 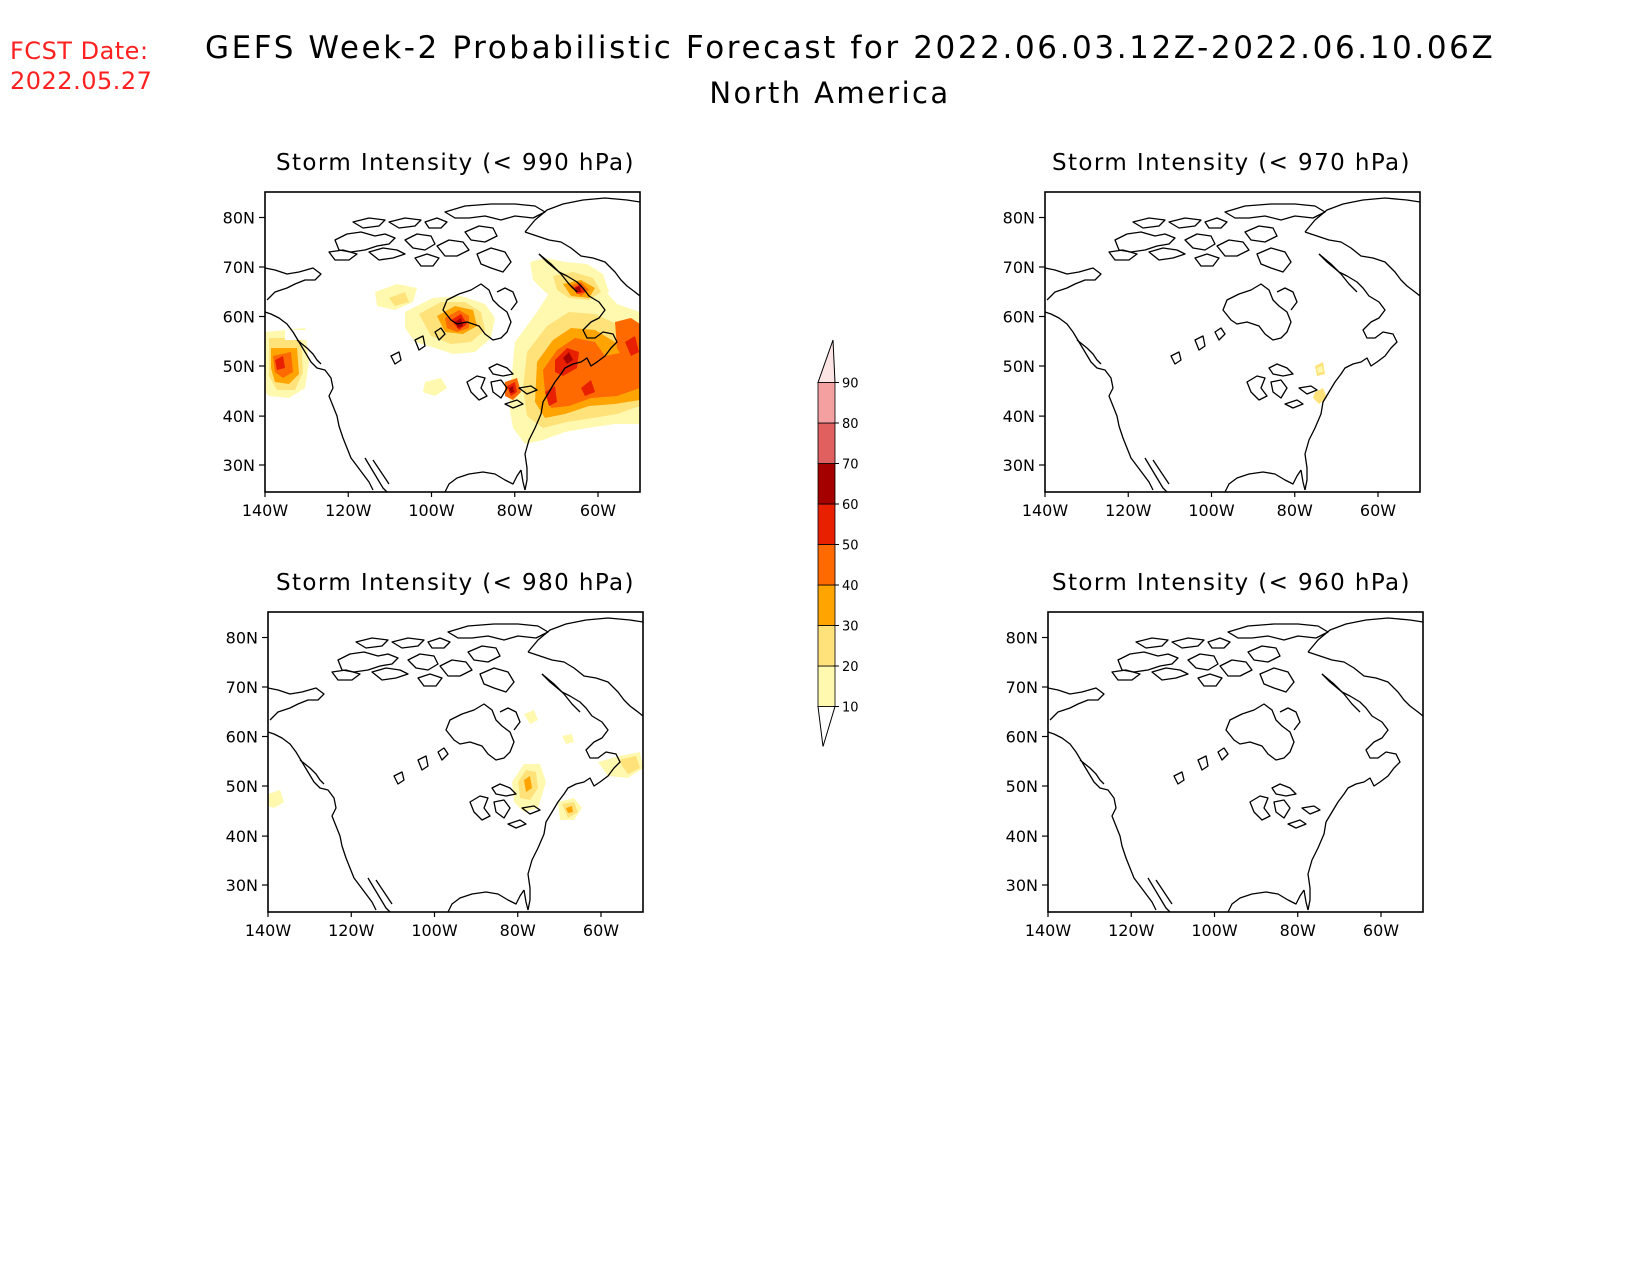 What do you see at coordinates (850, 505) in the screenshot?
I see `colorbar-label: 60` at bounding box center [850, 505].